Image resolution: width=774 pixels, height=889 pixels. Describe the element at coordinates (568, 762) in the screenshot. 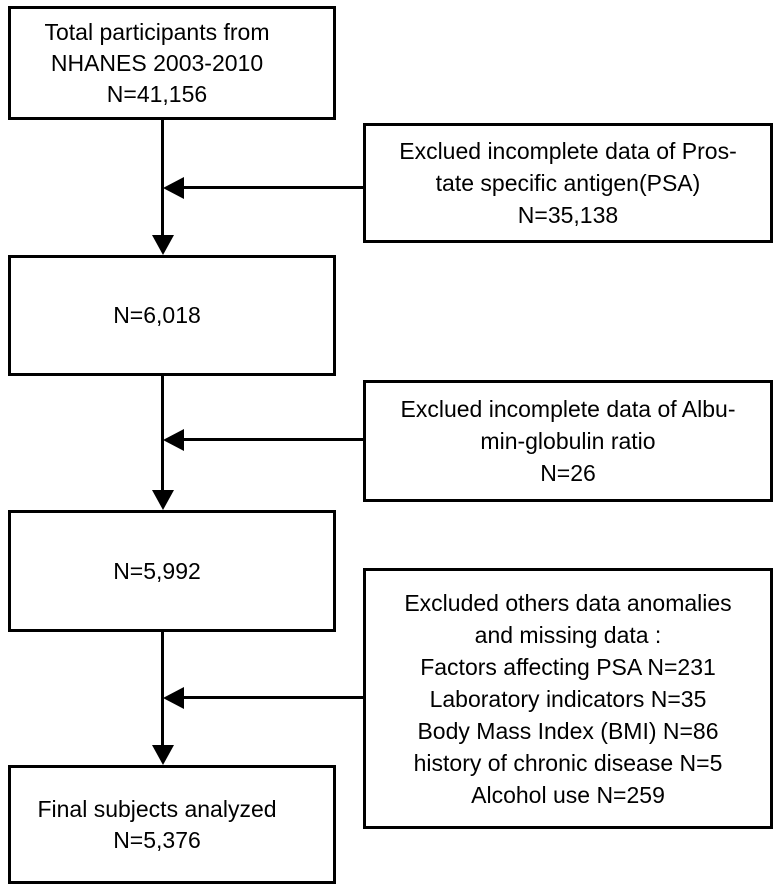

I see `excl-other-chronic-disease: history of chronic disease N=5` at that location.